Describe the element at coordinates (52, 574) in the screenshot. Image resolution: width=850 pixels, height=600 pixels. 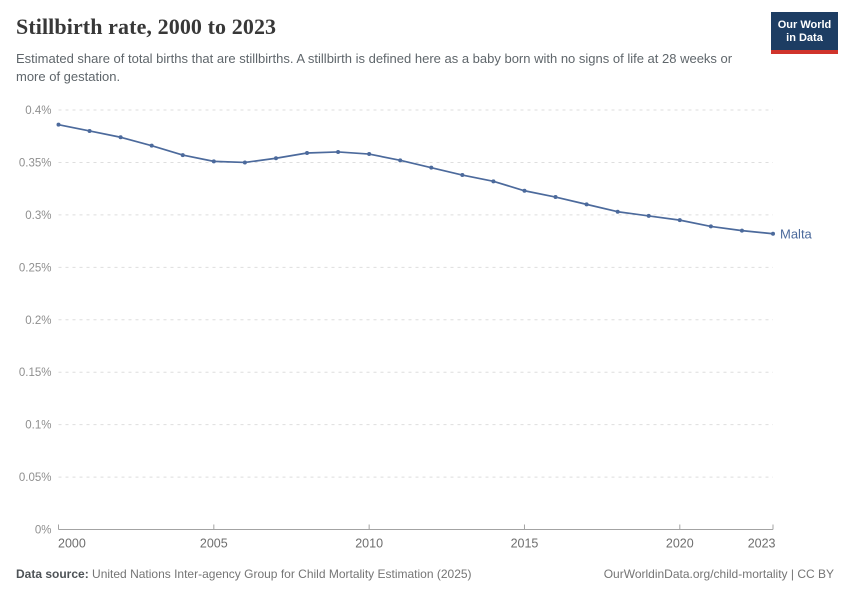
I see `data-source-label: Data source:` at that location.